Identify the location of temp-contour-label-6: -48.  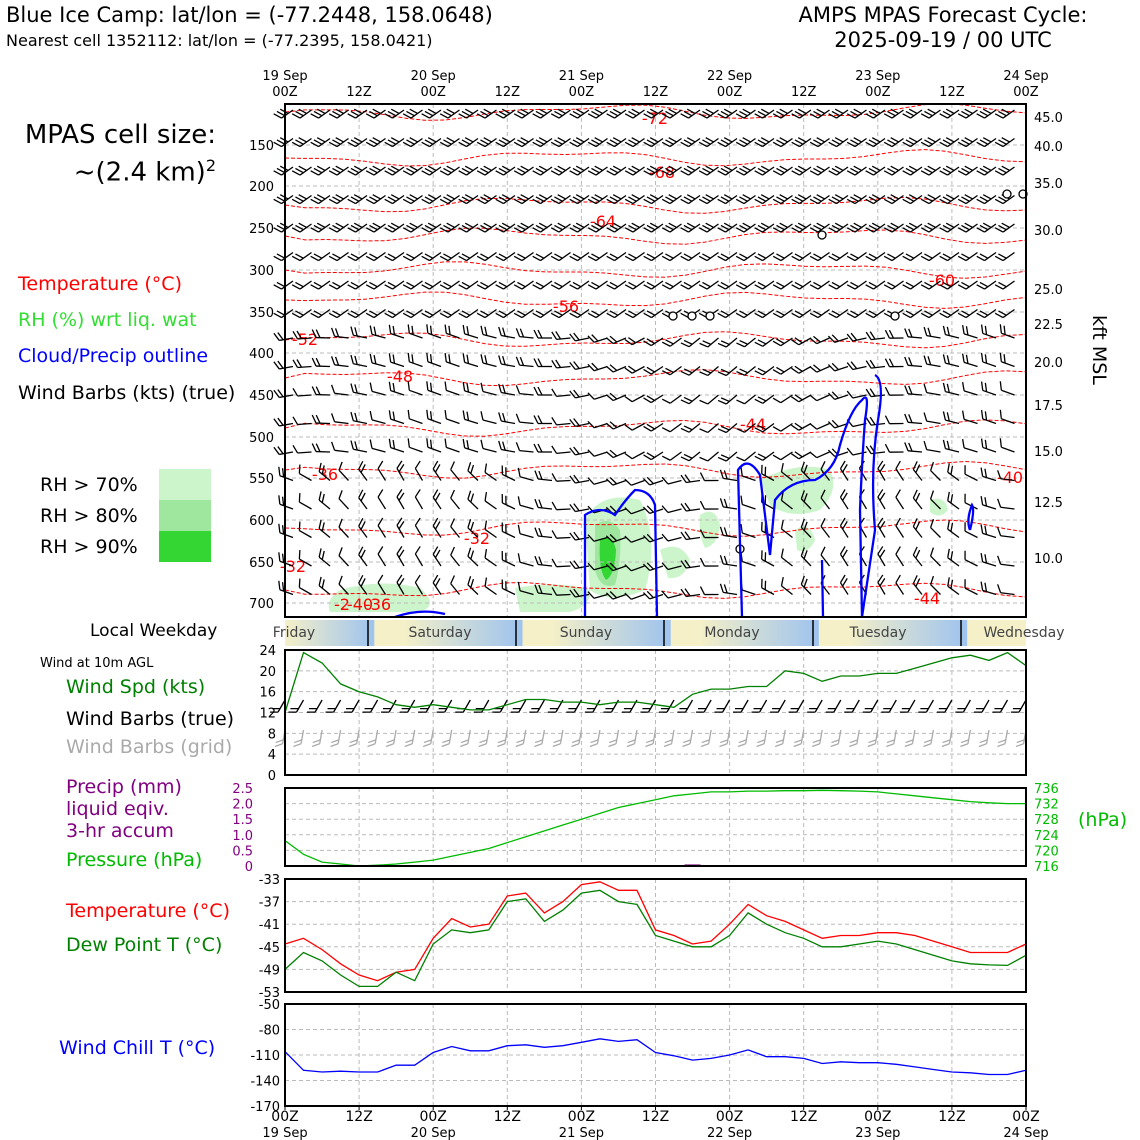
(400, 376).